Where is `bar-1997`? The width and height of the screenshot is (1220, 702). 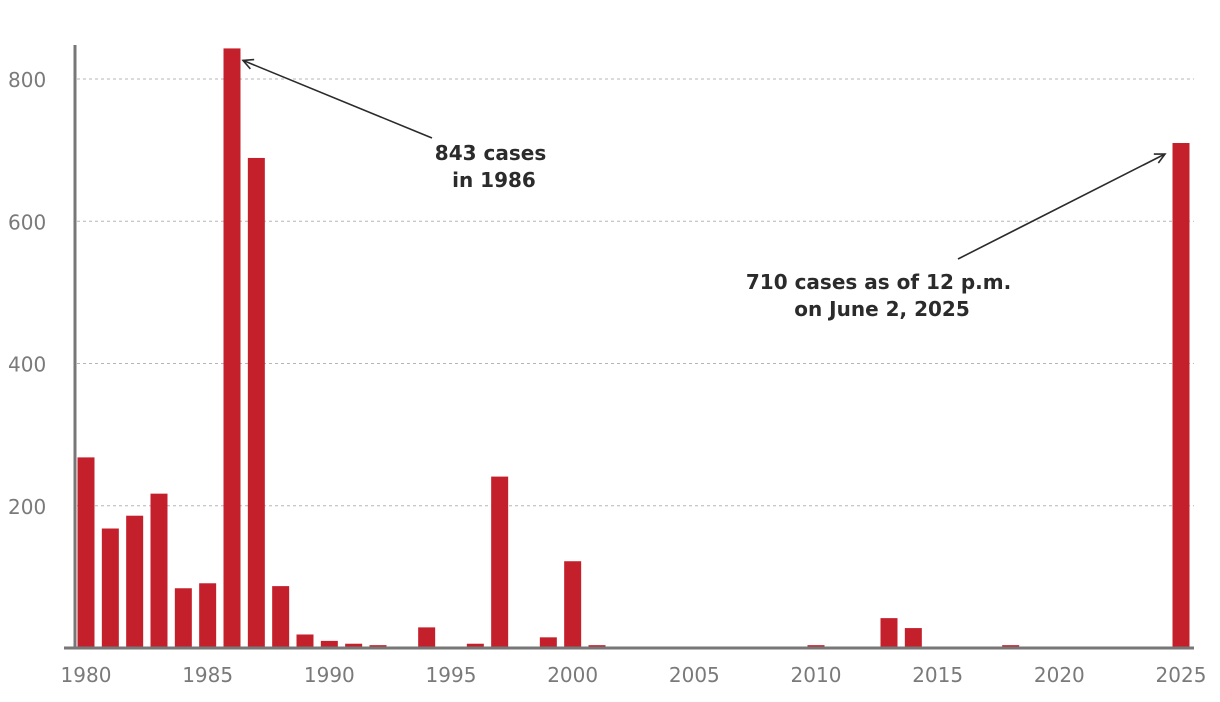
bar-1997 is located at coordinates (500, 562).